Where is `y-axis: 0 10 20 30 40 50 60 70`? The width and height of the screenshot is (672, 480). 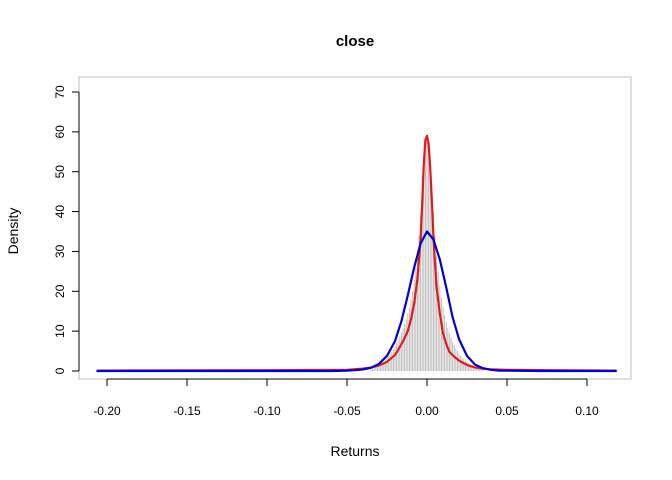 y-axis: 0 10 20 30 40 50 60 70 is located at coordinates (66, 229).